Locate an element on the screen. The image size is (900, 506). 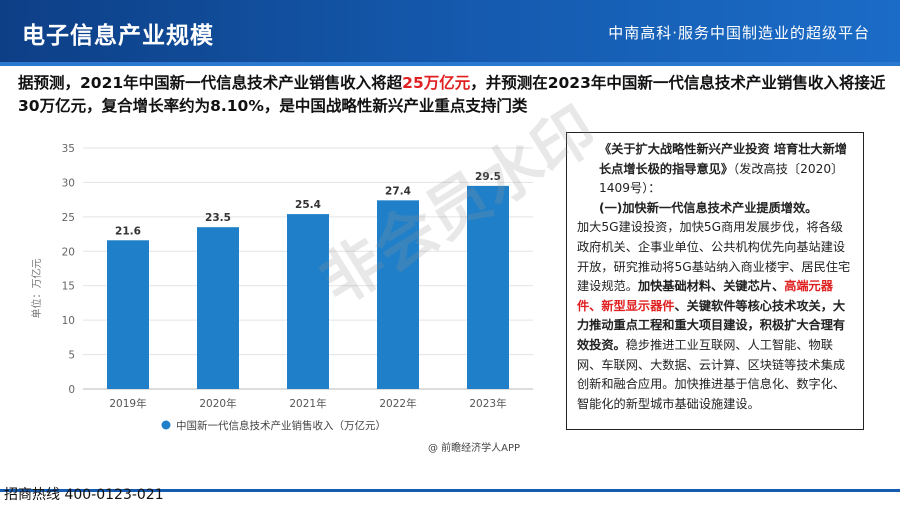
data-label-4: 29.5 is located at coordinates (488, 177).